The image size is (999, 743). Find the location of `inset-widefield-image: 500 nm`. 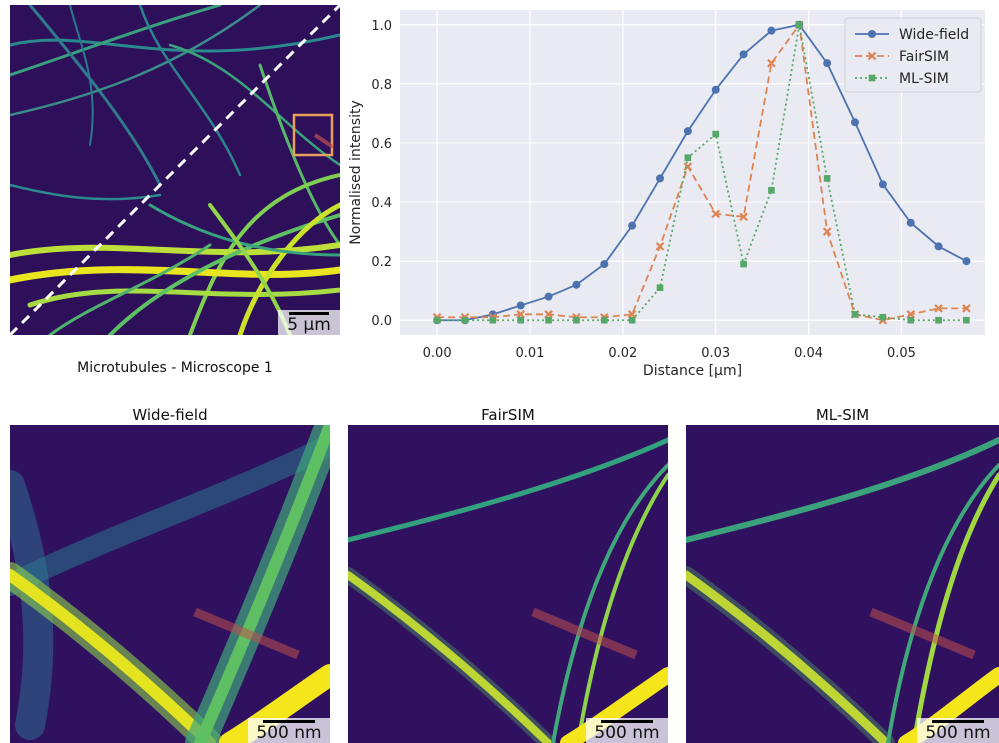

inset-widefield-image: 500 nm is located at coordinates (170, 584).